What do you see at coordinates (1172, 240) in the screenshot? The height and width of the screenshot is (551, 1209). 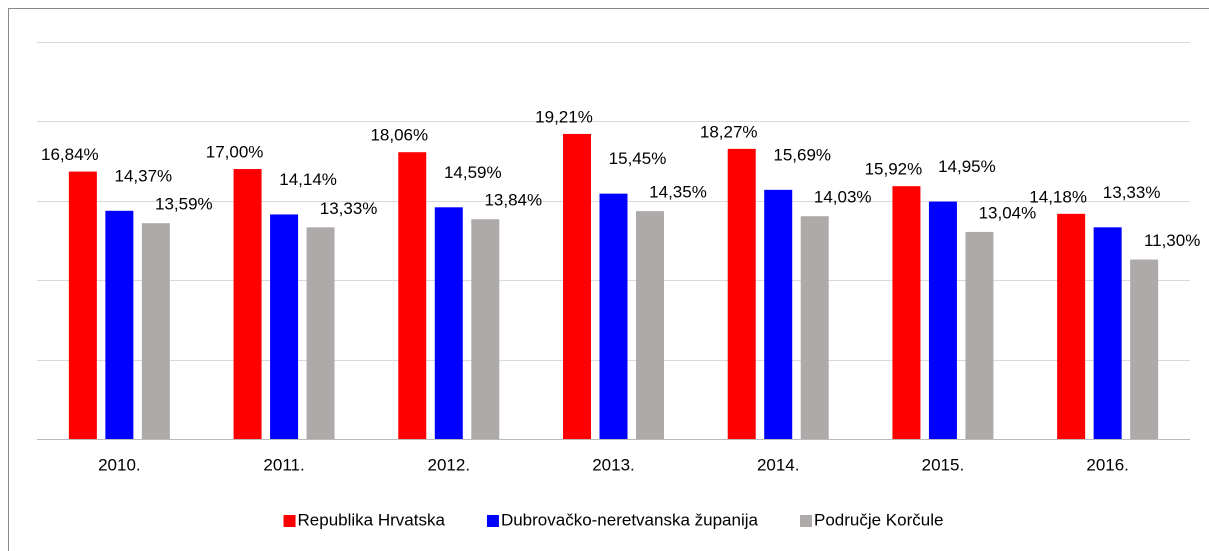 I see `data-label: 11,30%` at bounding box center [1172, 240].